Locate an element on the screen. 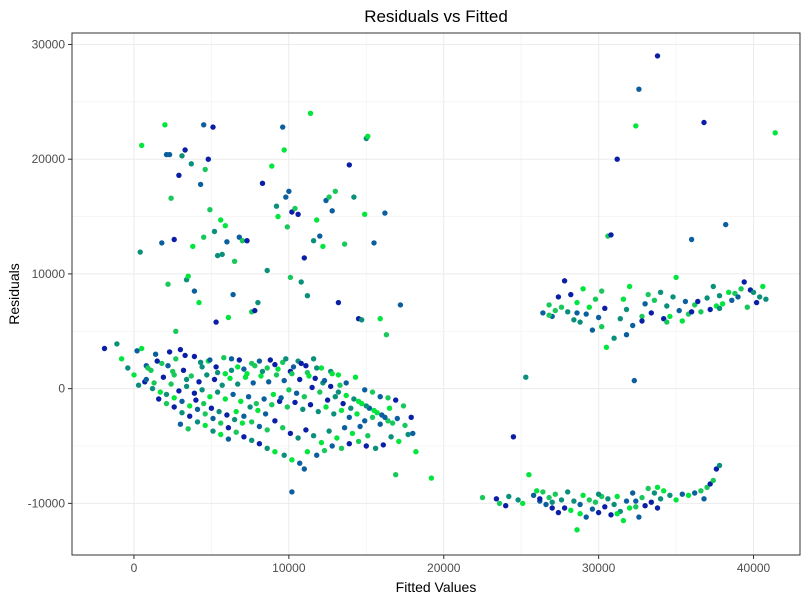  x-axis-title: Fitted Values is located at coordinates (436, 587).